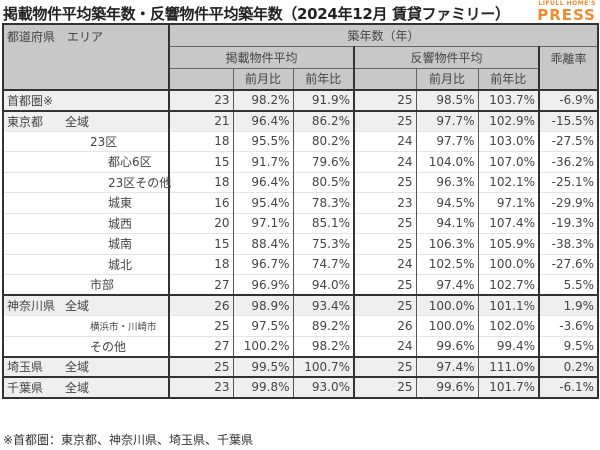 Image resolution: width=600 pixels, height=450 pixels. Describe the element at coordinates (86, 264) in the screenshot. I see `area-cell: 城北` at that location.